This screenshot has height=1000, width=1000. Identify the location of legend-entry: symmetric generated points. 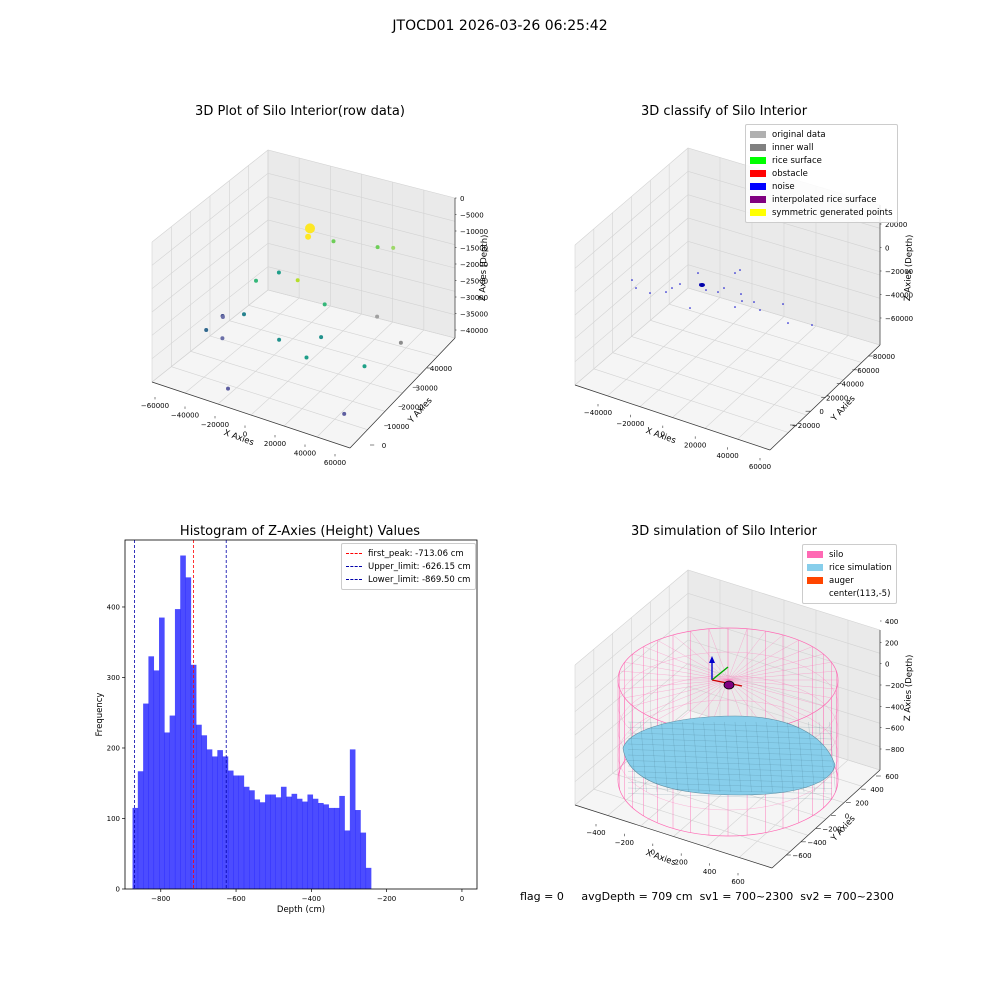
(821, 212).